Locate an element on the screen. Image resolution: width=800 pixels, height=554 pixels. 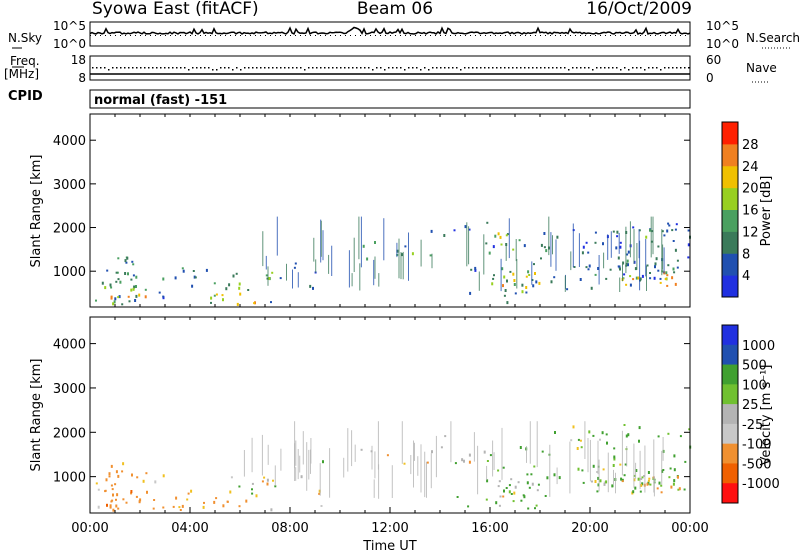
colorbar-tick-label: 16 is located at coordinates (750, 211).